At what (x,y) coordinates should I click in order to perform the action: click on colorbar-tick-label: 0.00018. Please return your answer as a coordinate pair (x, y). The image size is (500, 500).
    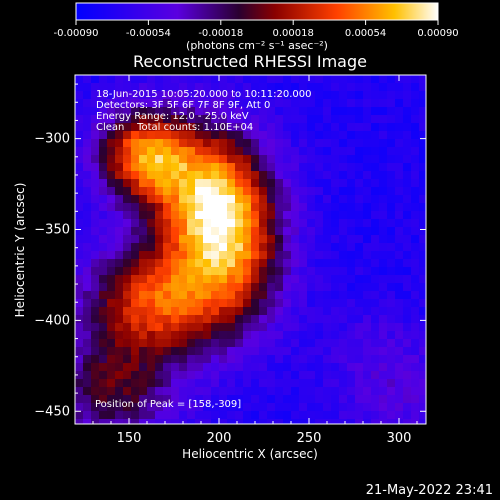
    Looking at the image, I should click on (293, 33).